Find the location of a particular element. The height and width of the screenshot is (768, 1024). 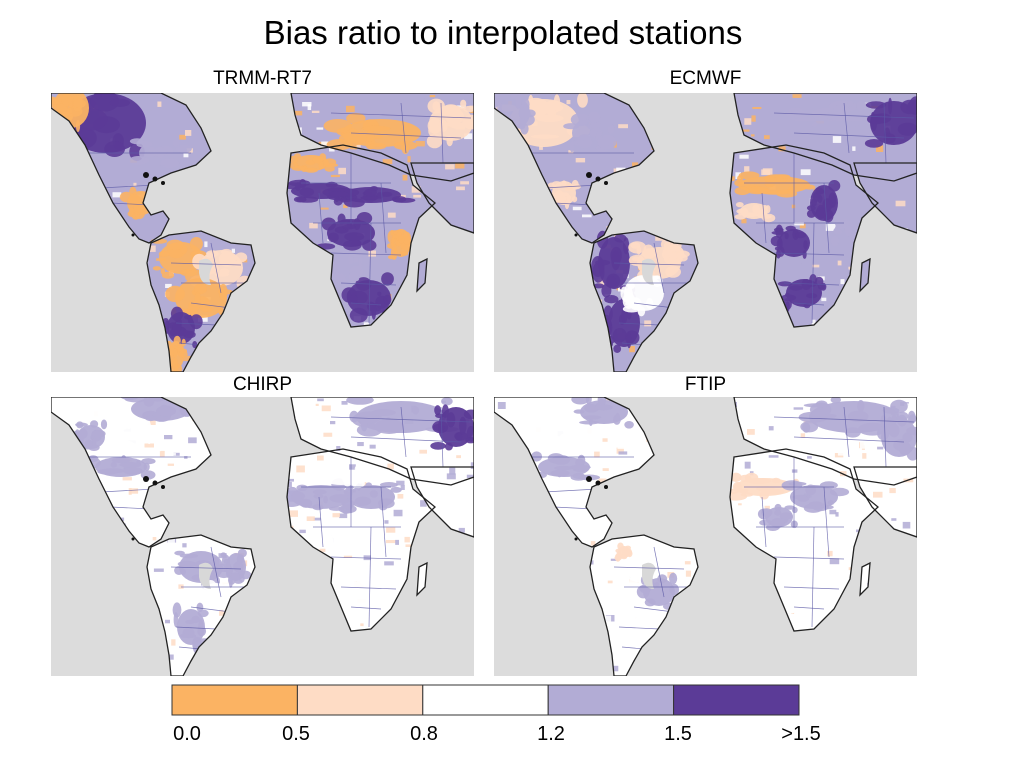

panel-title-ftip: FTIP is located at coordinates (705, 384).